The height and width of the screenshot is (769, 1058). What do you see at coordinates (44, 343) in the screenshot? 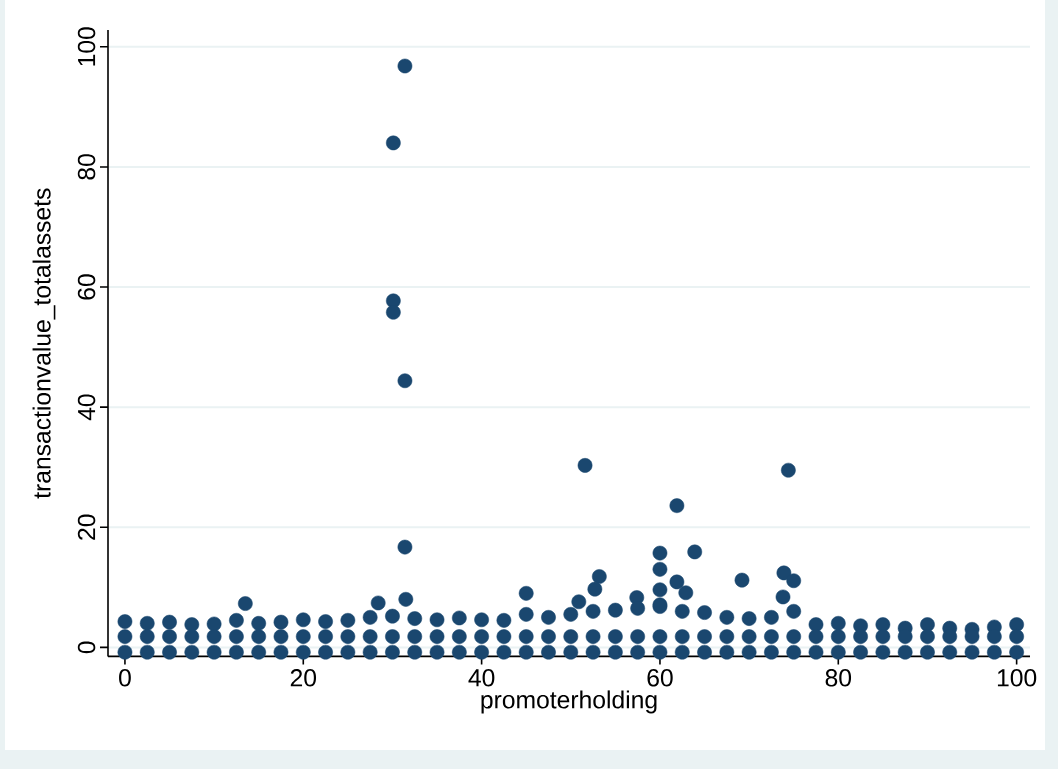
I see `y-axis-title: transactionvalue_totalassets` at bounding box center [44, 343].